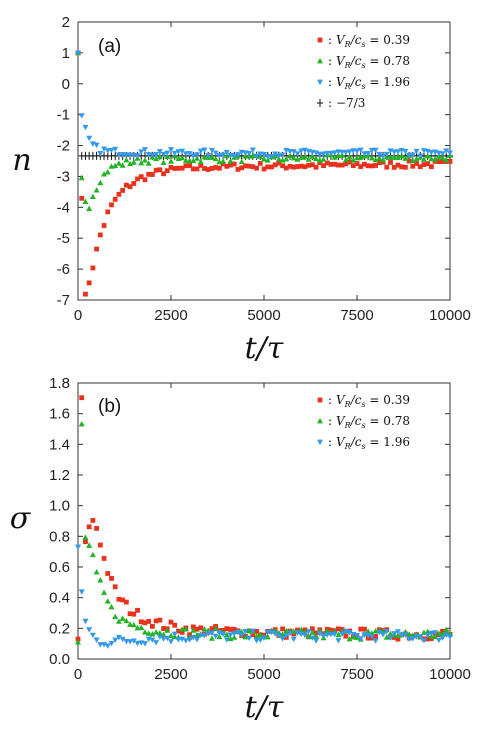  I want to click on legend-entry: VR/cs = 1.96, so click(373, 443).